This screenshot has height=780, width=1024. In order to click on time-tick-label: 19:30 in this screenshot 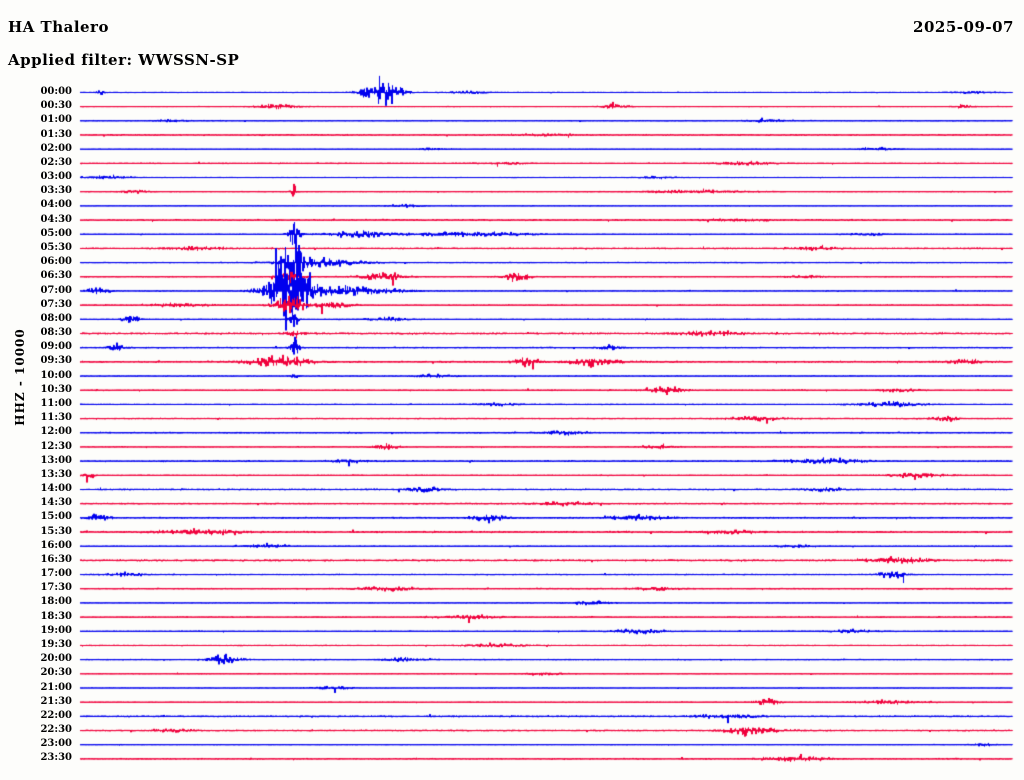, I will do `click(56, 645)`.